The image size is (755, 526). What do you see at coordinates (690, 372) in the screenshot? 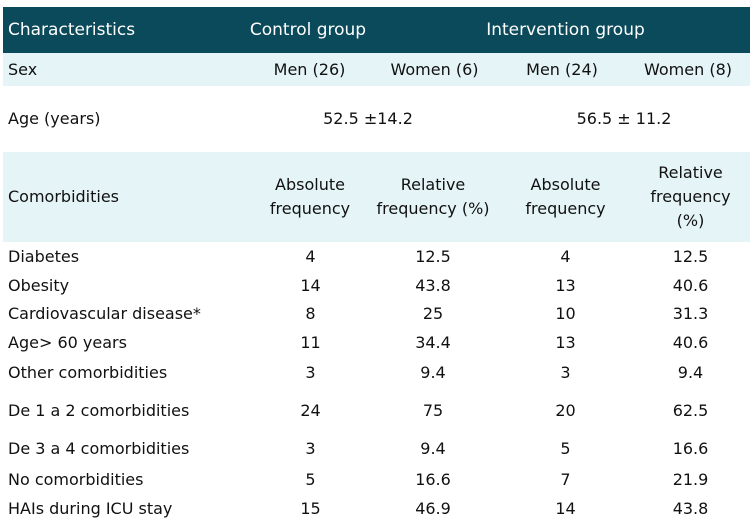
I see `intervention-relative-value: 9.4` at bounding box center [690, 372].